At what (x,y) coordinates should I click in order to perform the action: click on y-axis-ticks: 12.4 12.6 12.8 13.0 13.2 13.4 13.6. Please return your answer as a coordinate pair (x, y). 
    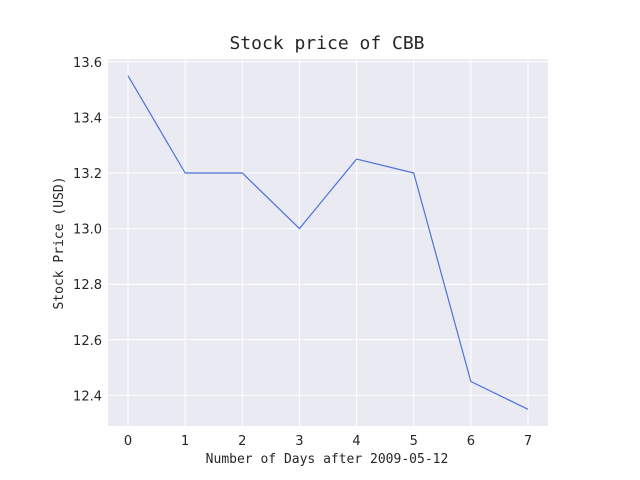
    Looking at the image, I should click on (87, 230).